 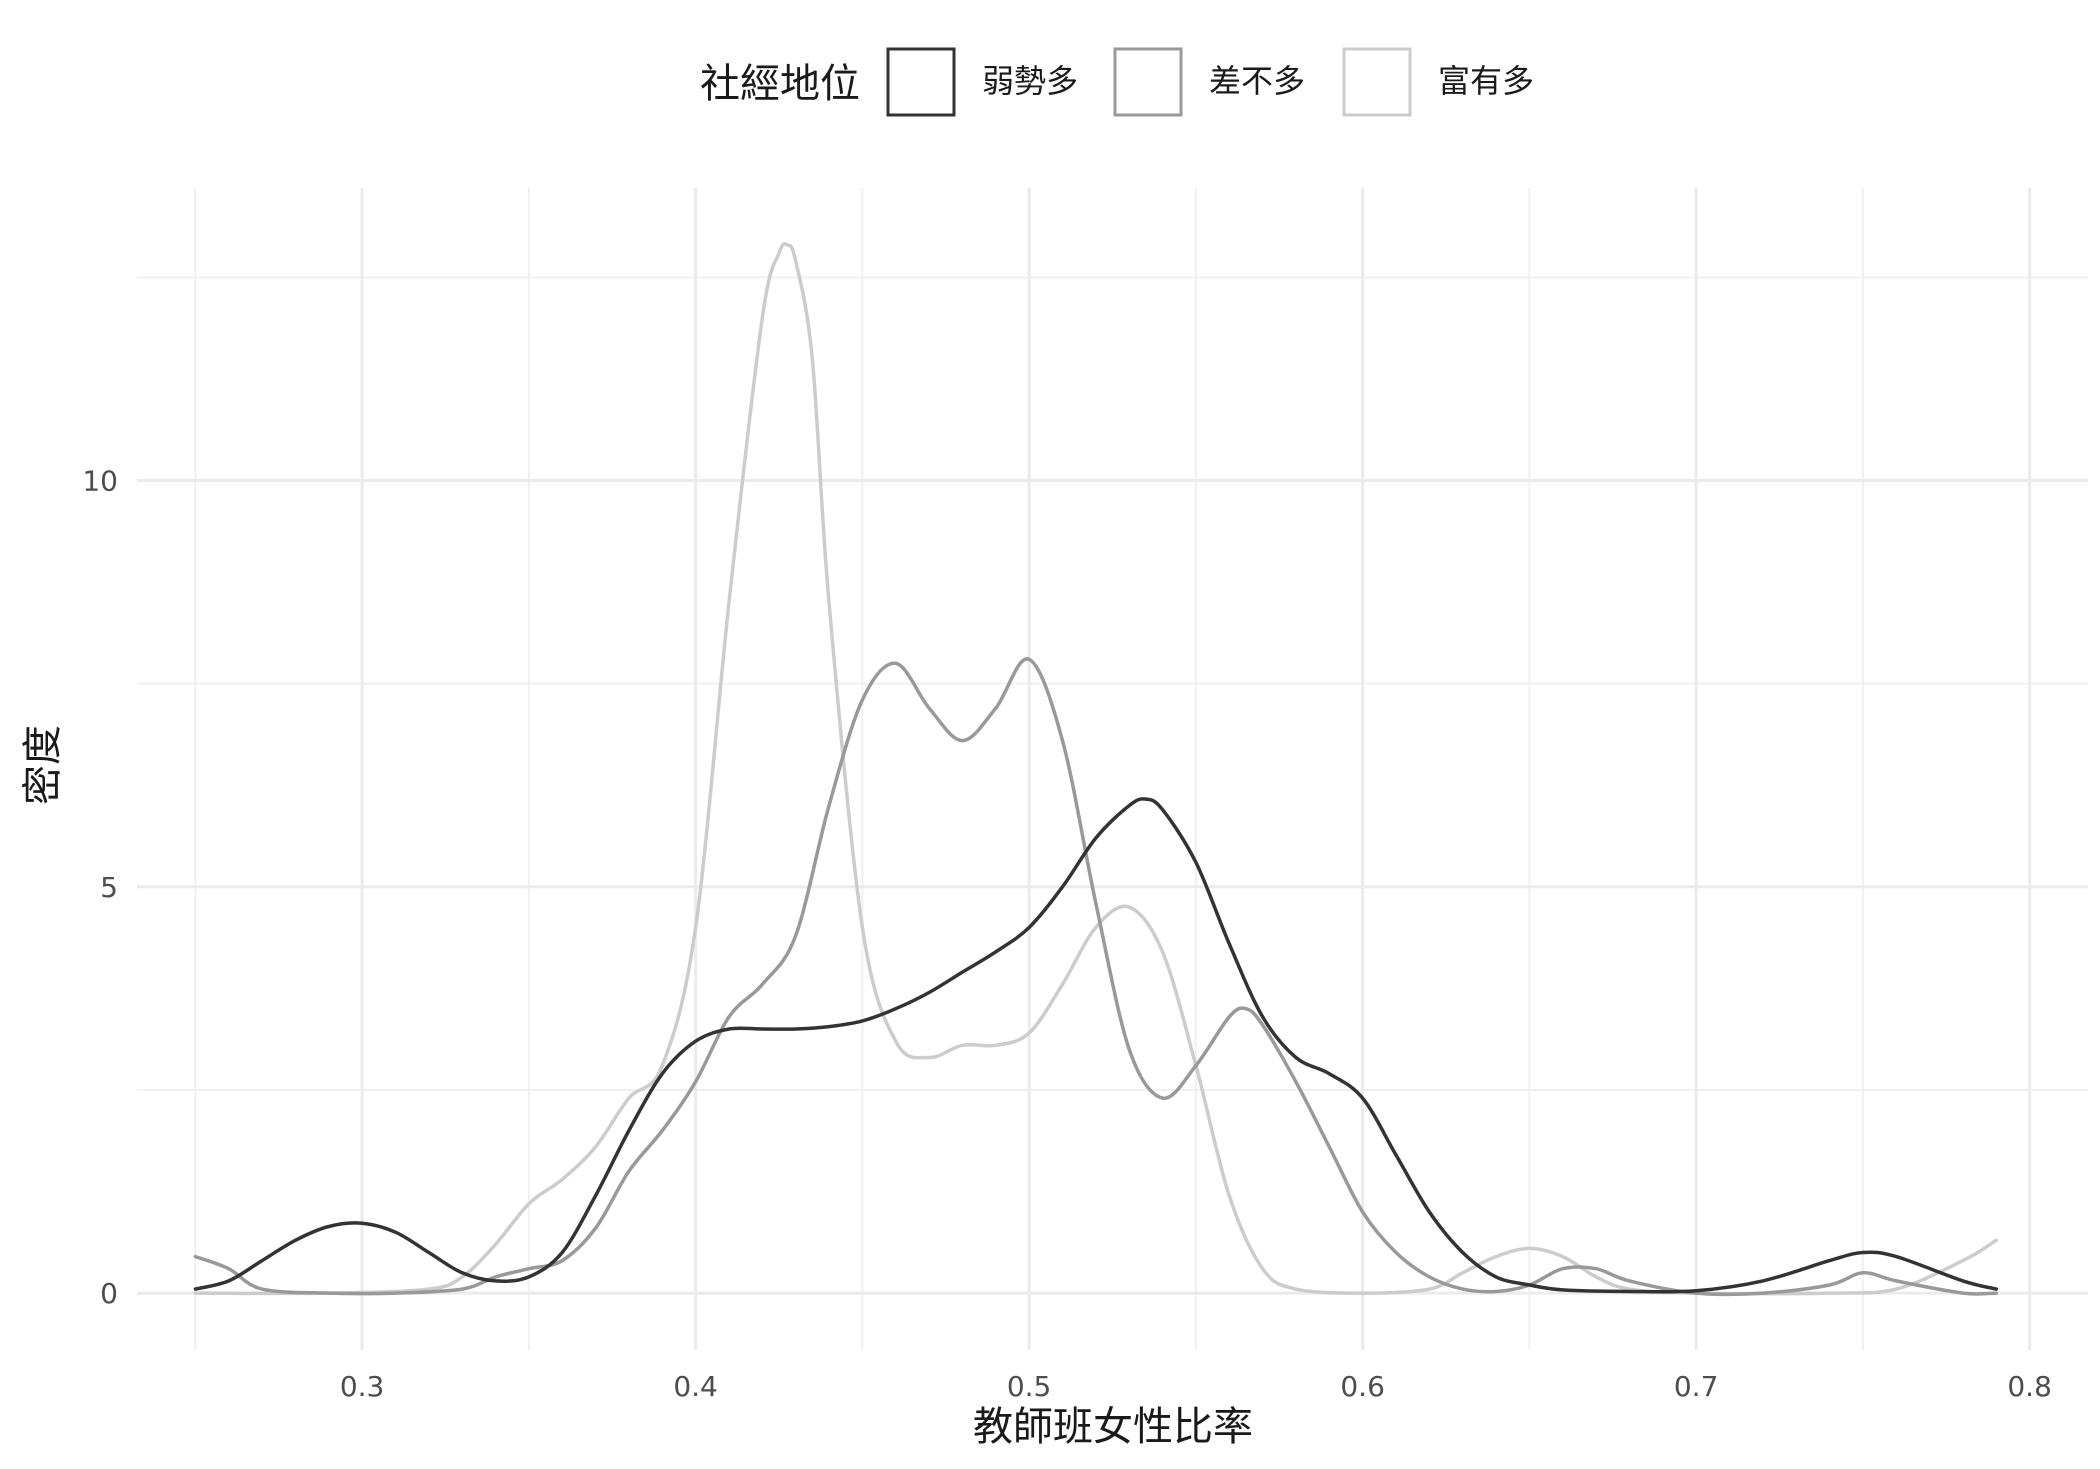 What do you see at coordinates (2029, 1386) in the screenshot?
I see `x-tick-label: 0.8` at bounding box center [2029, 1386].